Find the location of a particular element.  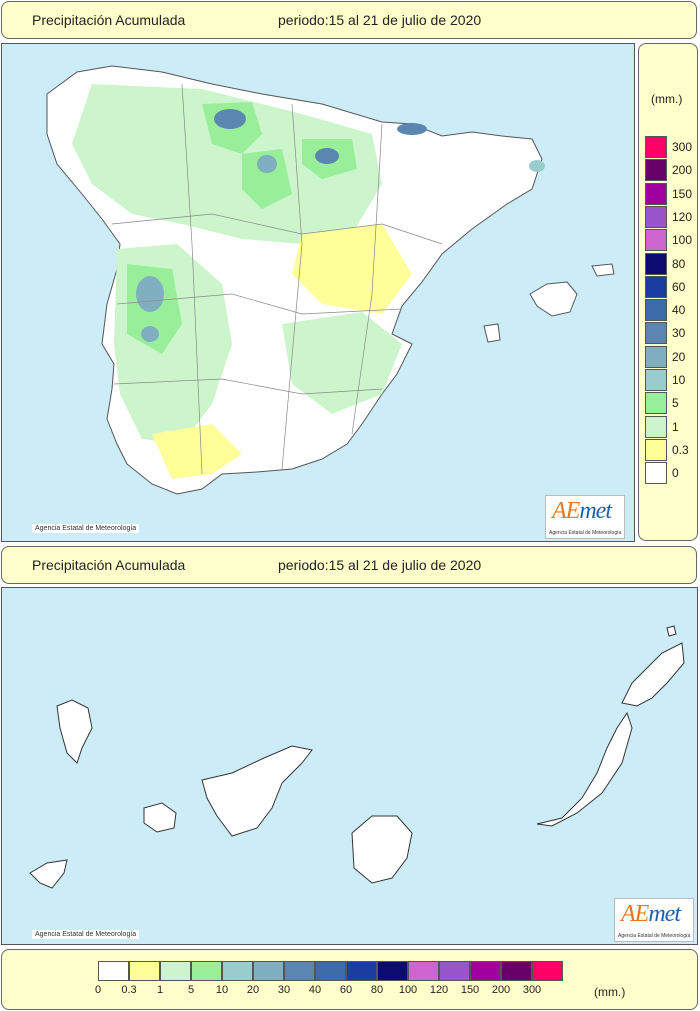

legend-label-h: 0 is located at coordinates (98, 990).